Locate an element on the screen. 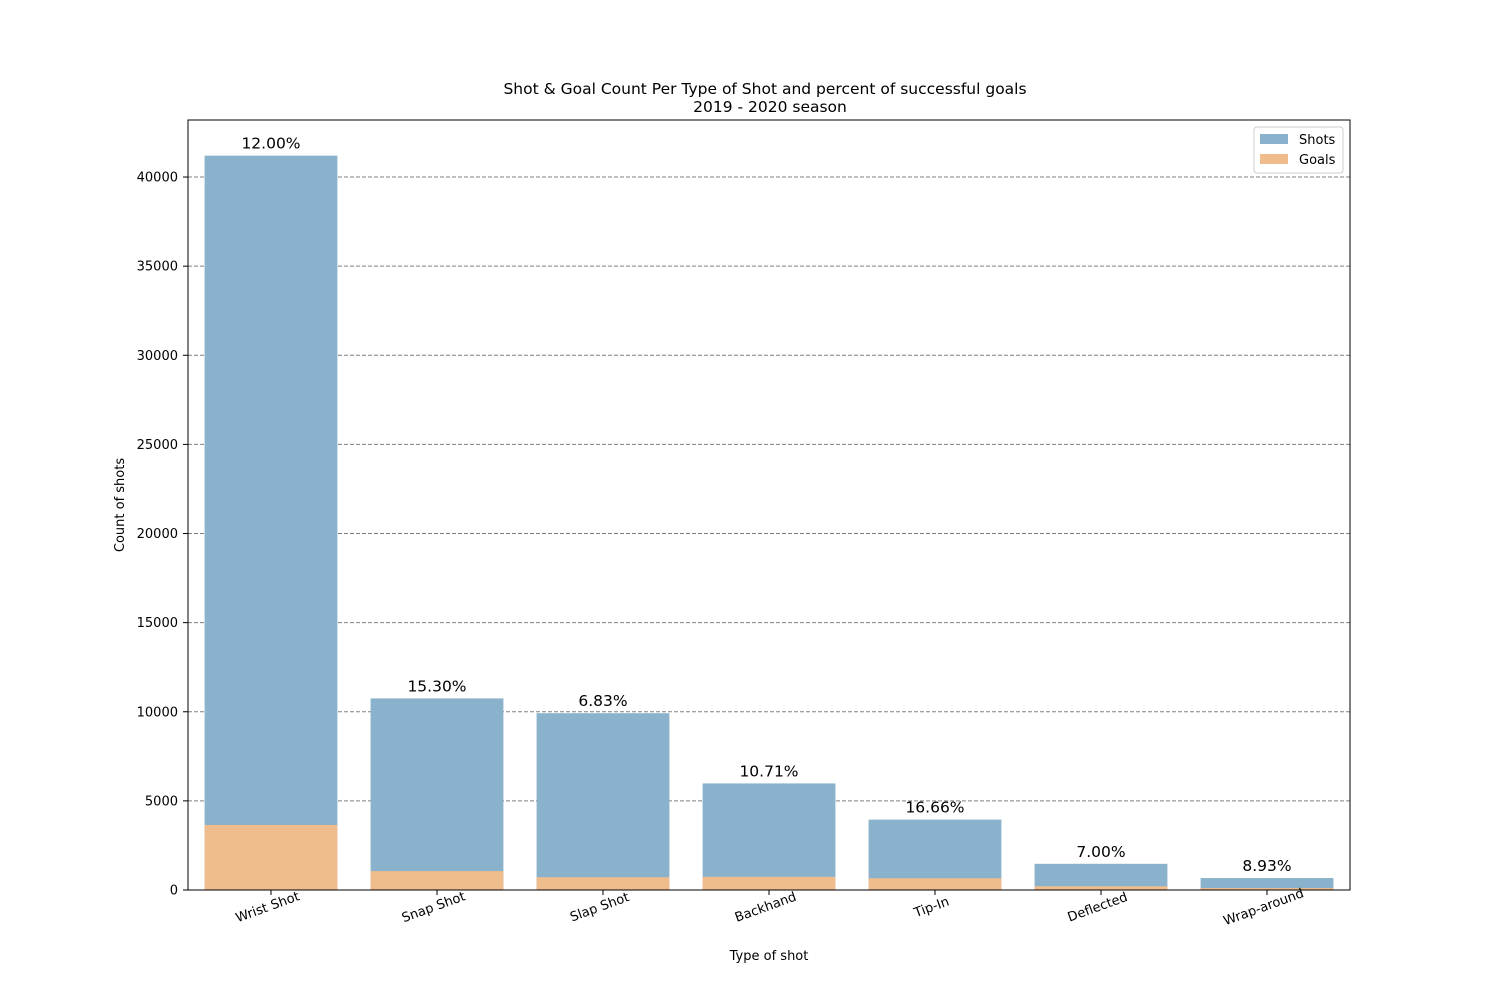 This screenshot has height=1000, width=1500. percent-label: 16.66% is located at coordinates (934, 808).